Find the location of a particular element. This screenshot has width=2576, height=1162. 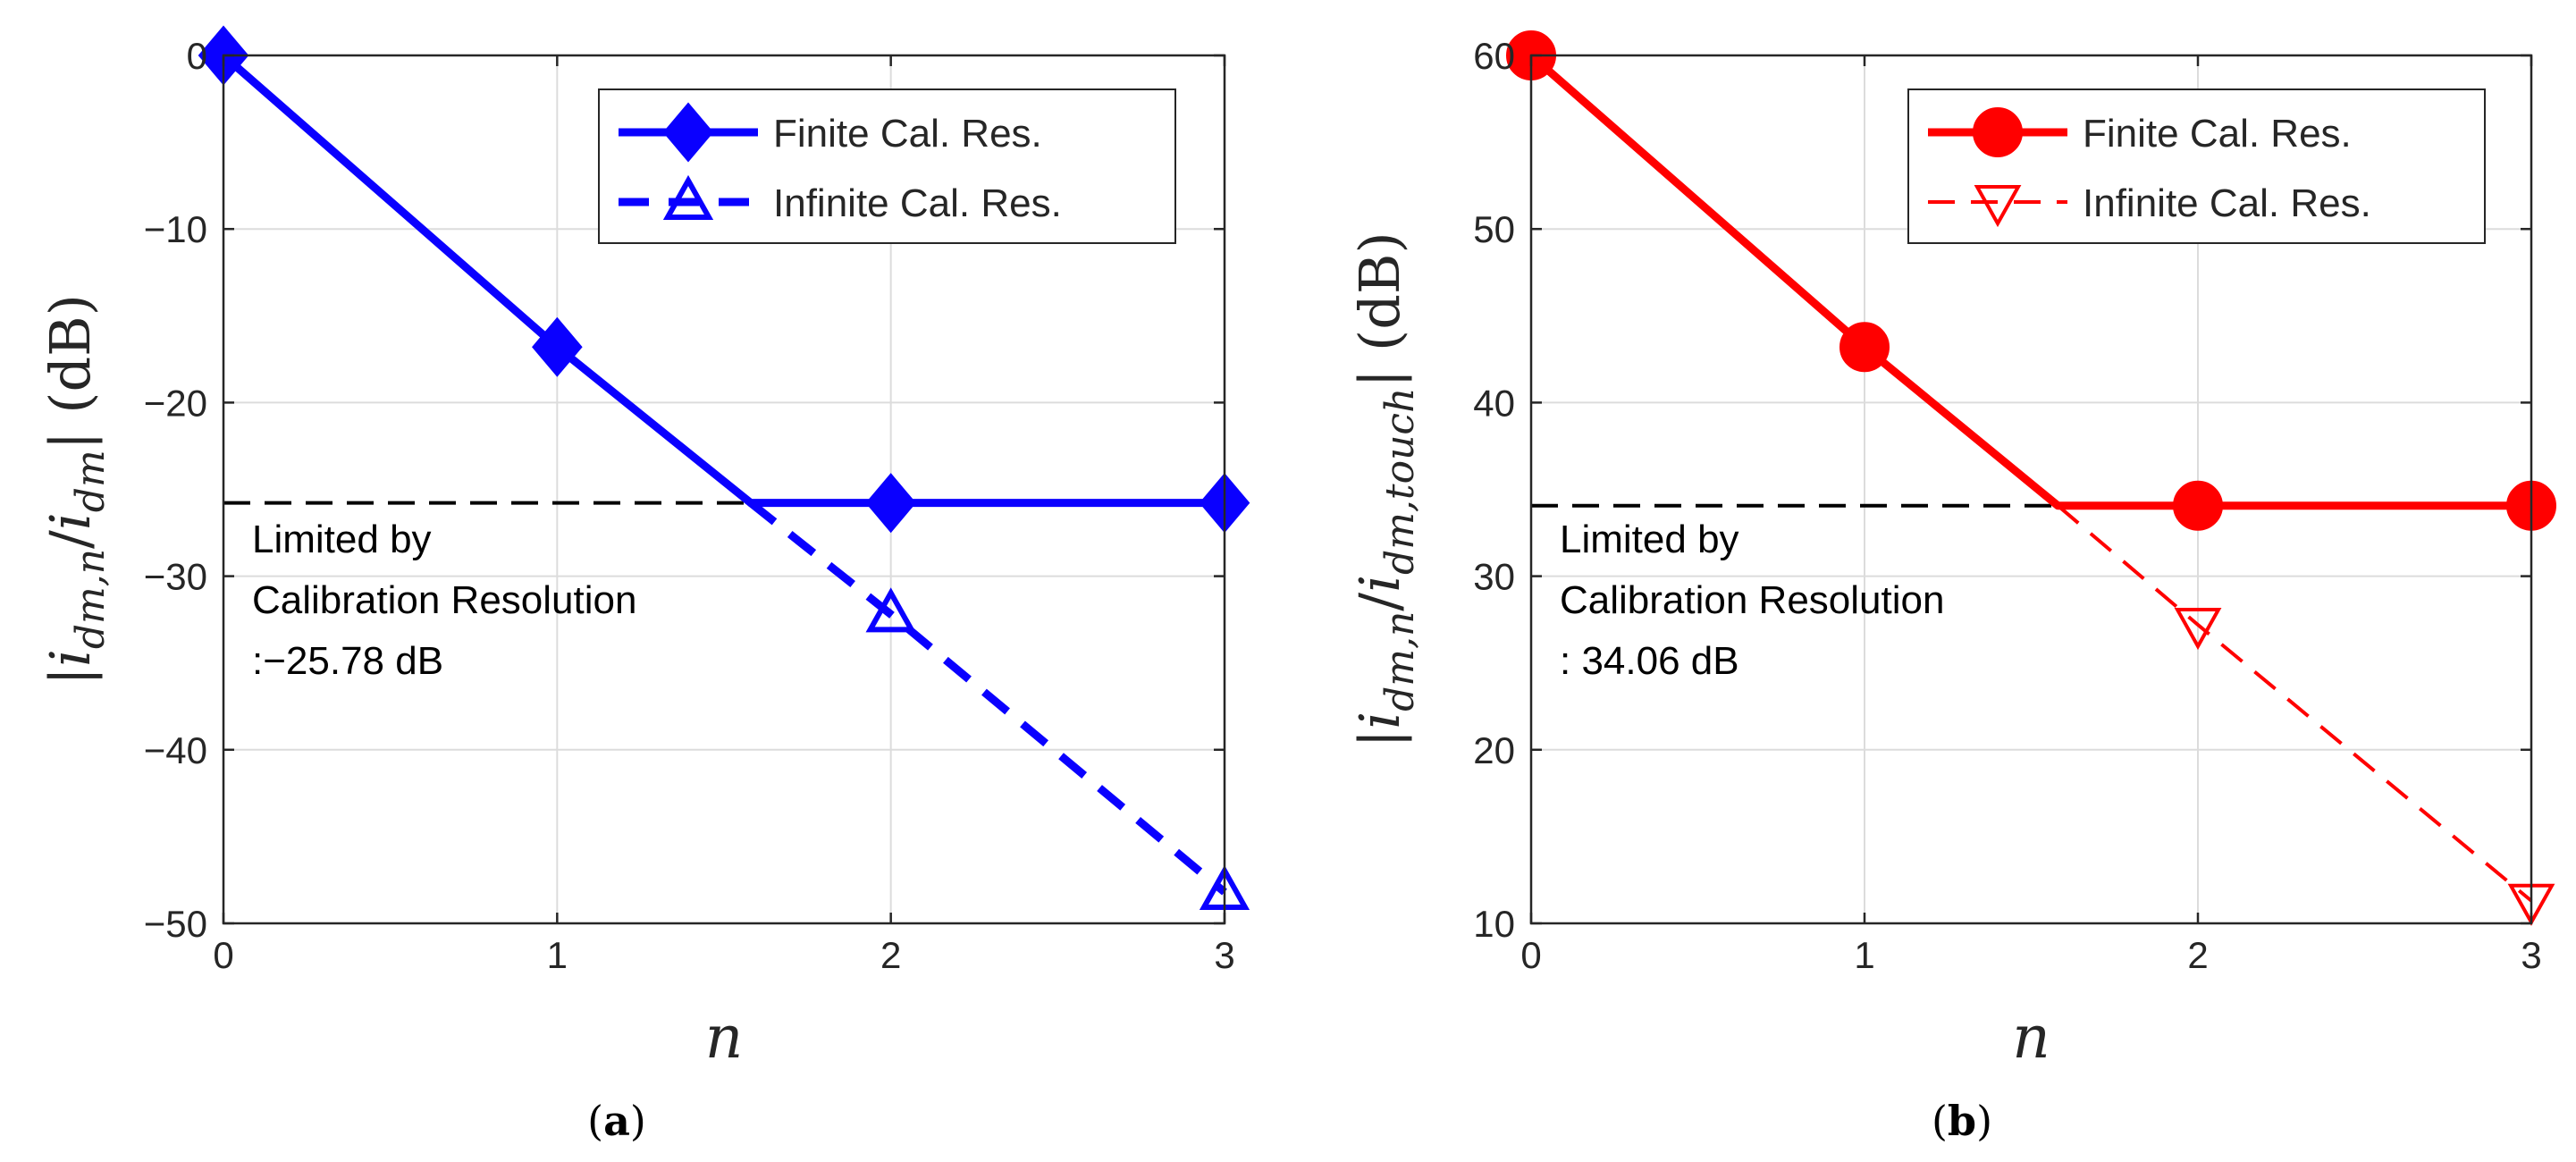

y-tick-label: 10 is located at coordinates (1494, 924).